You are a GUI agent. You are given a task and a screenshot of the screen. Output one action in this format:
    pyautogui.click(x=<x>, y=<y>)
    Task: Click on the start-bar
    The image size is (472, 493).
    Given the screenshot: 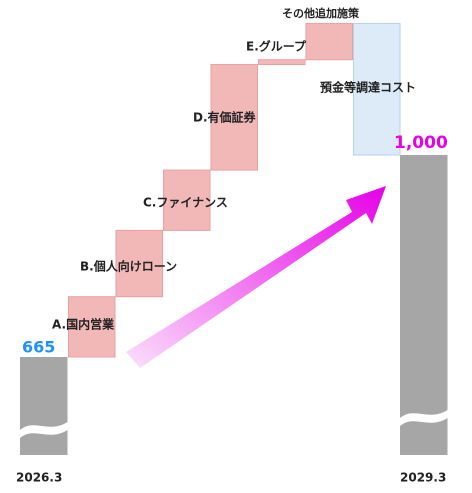 What is the action you would take?
    pyautogui.click(x=44, y=406)
    